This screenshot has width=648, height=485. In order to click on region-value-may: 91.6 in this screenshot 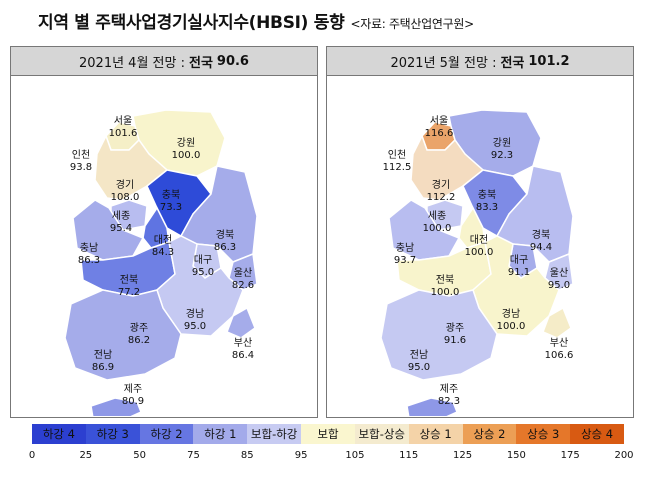, I will do `click(455, 340)`.